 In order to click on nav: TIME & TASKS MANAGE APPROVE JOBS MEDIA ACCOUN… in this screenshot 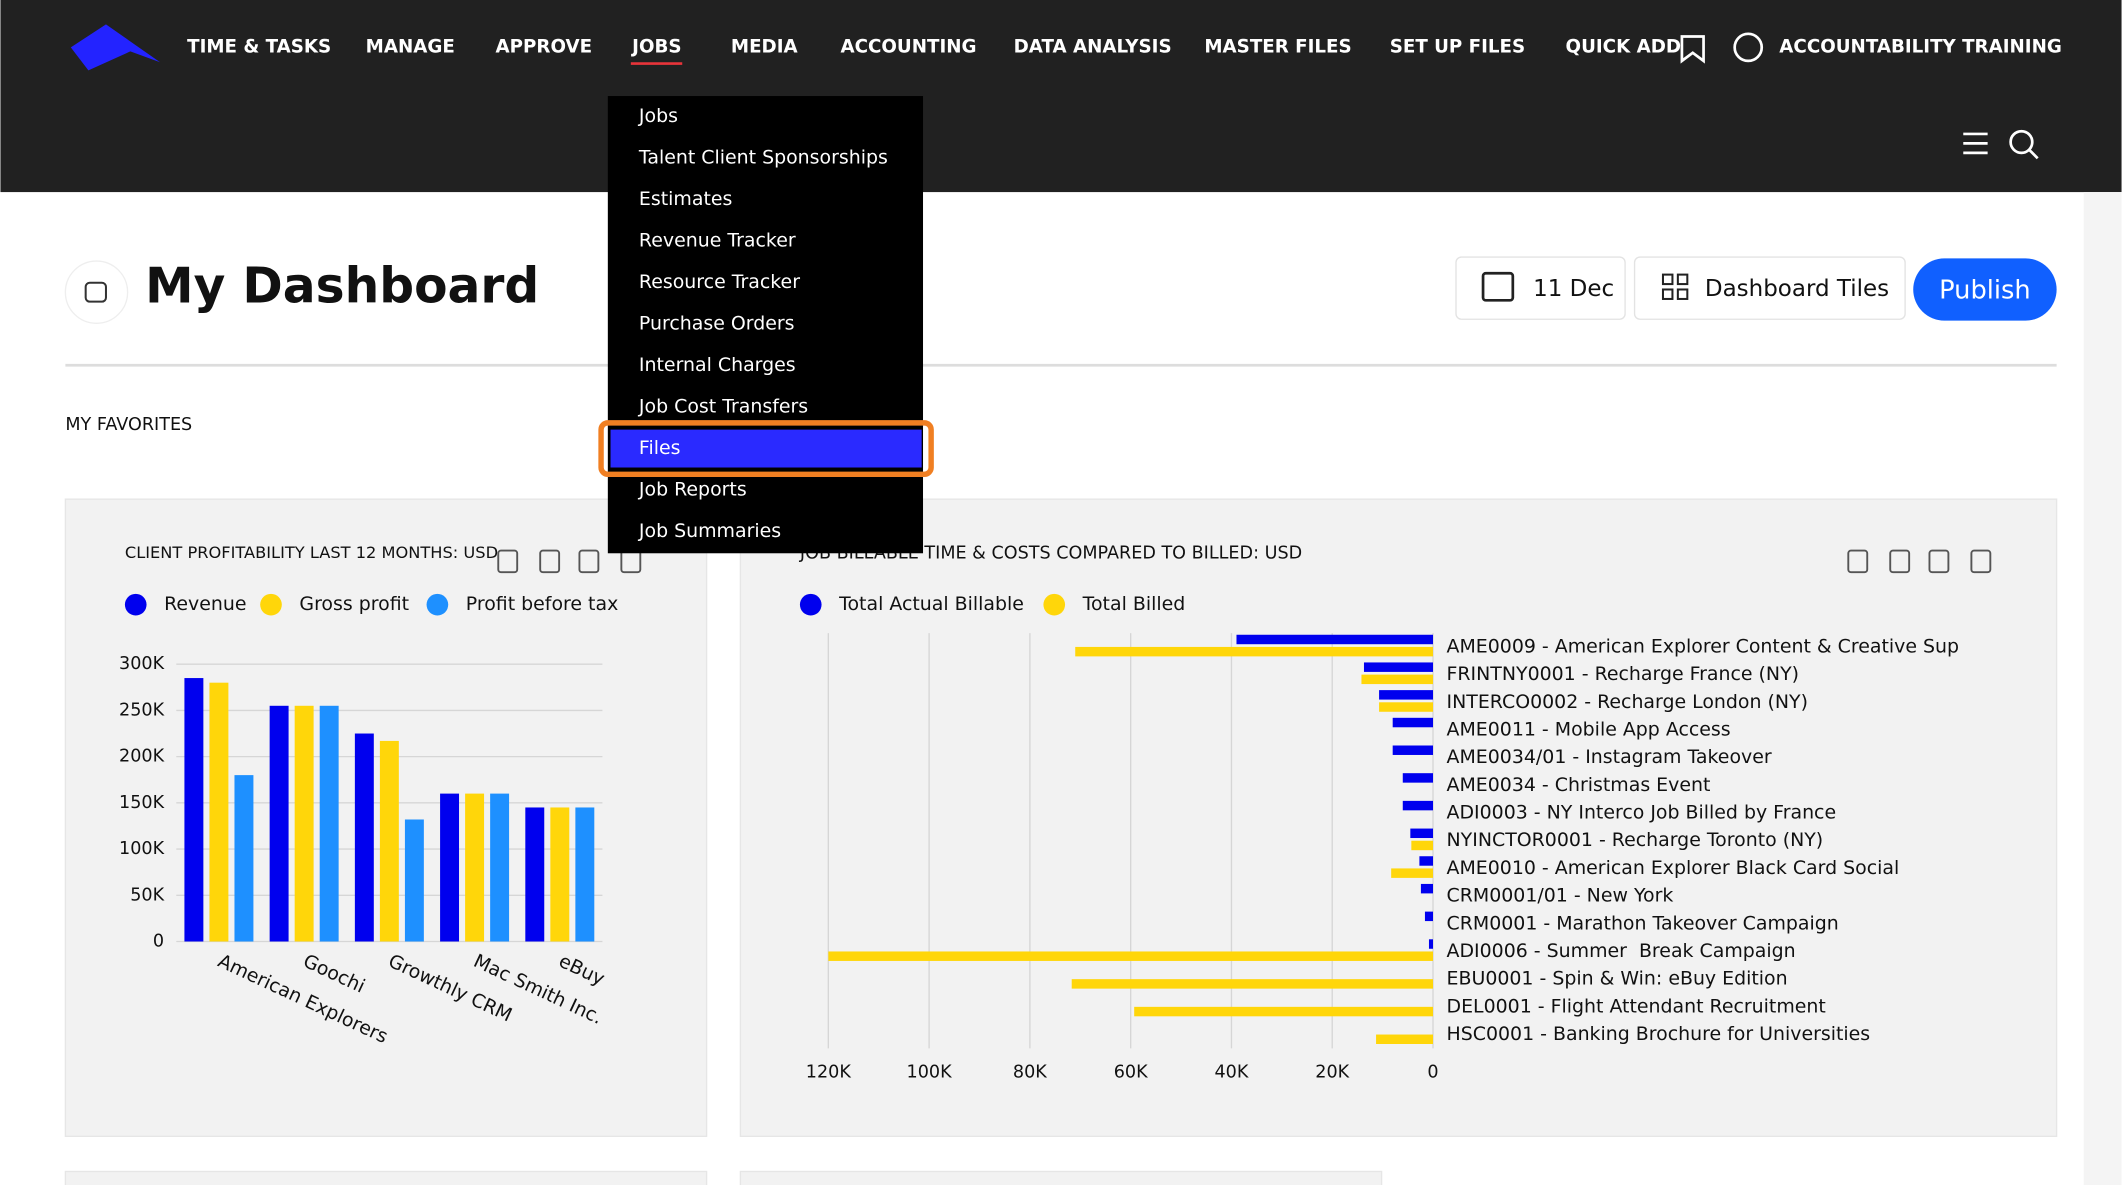, I will do `click(1124, 50)`.